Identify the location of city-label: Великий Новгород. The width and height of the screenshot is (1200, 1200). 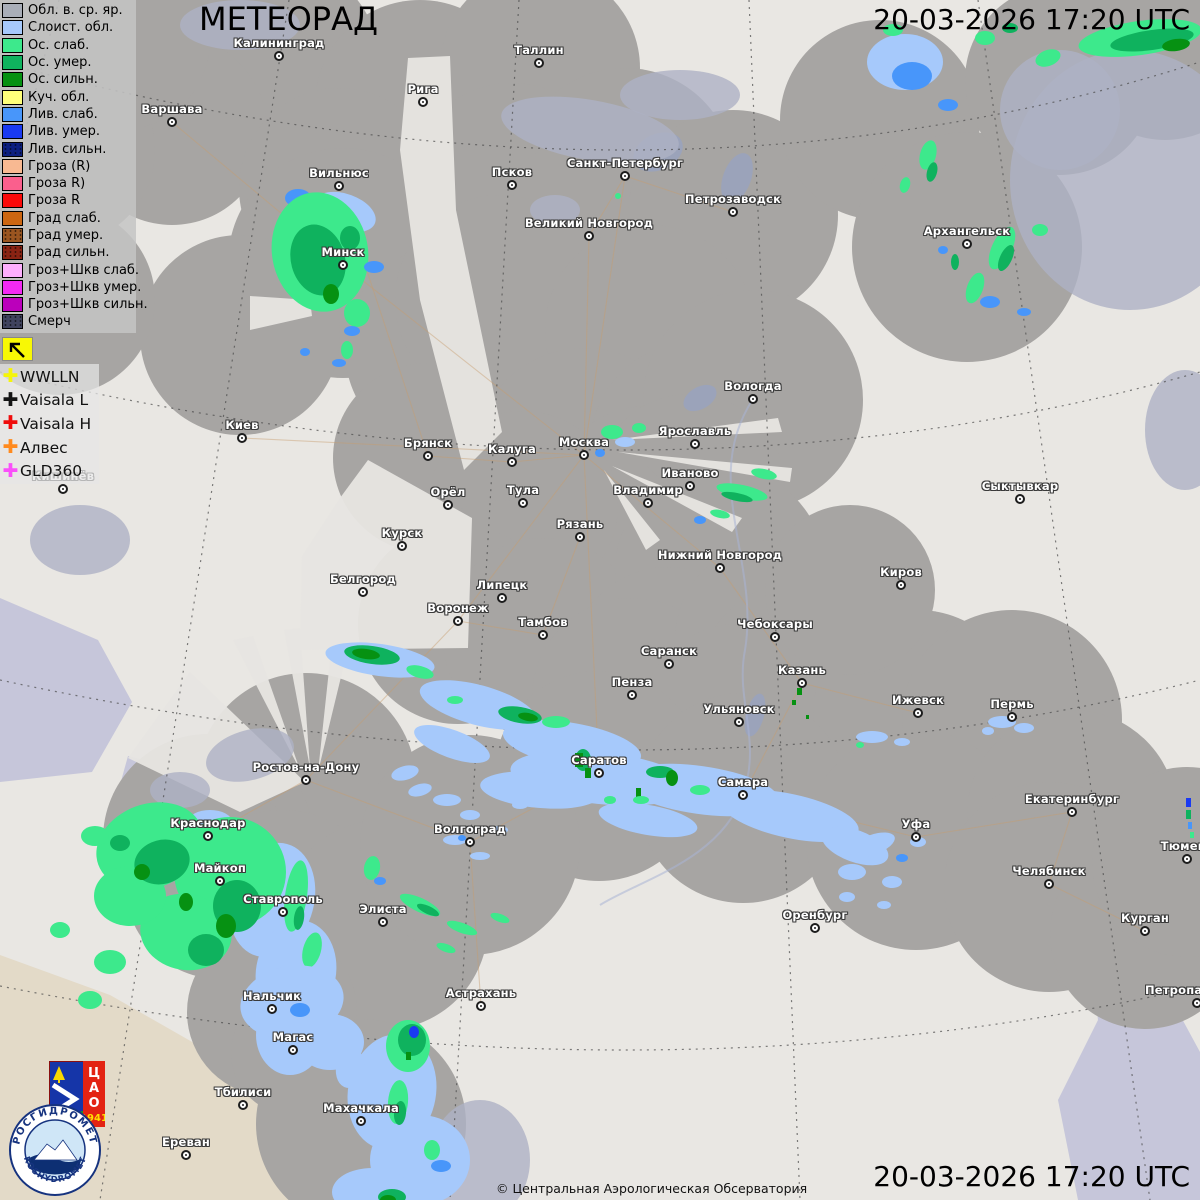
(589, 223).